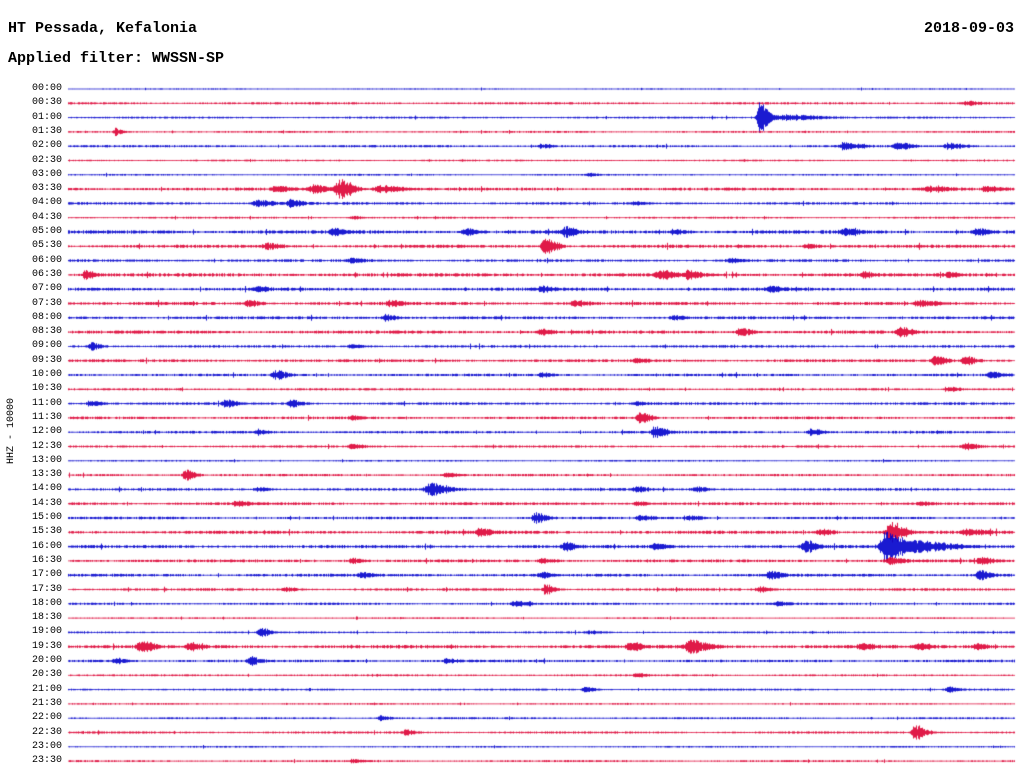 The height and width of the screenshot is (780, 1024). What do you see at coordinates (46, 160) in the screenshot?
I see `time-label: 02:30` at bounding box center [46, 160].